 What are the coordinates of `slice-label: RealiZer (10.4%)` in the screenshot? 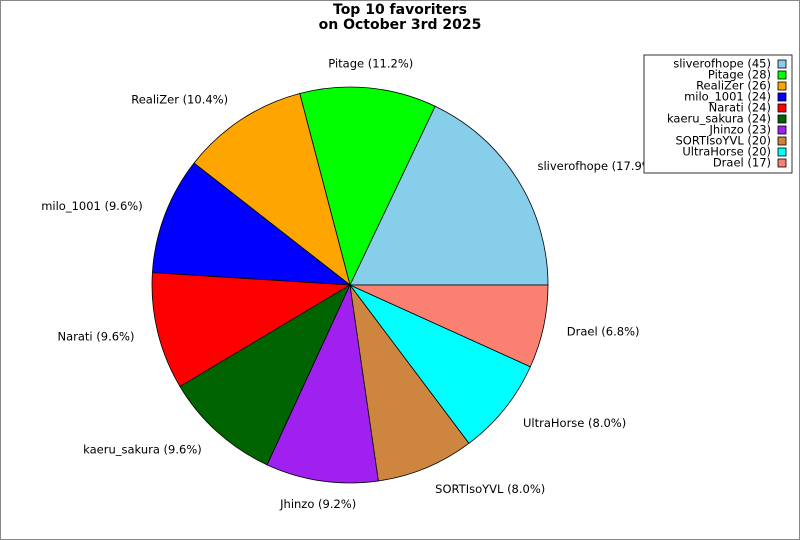 It's located at (179, 99).